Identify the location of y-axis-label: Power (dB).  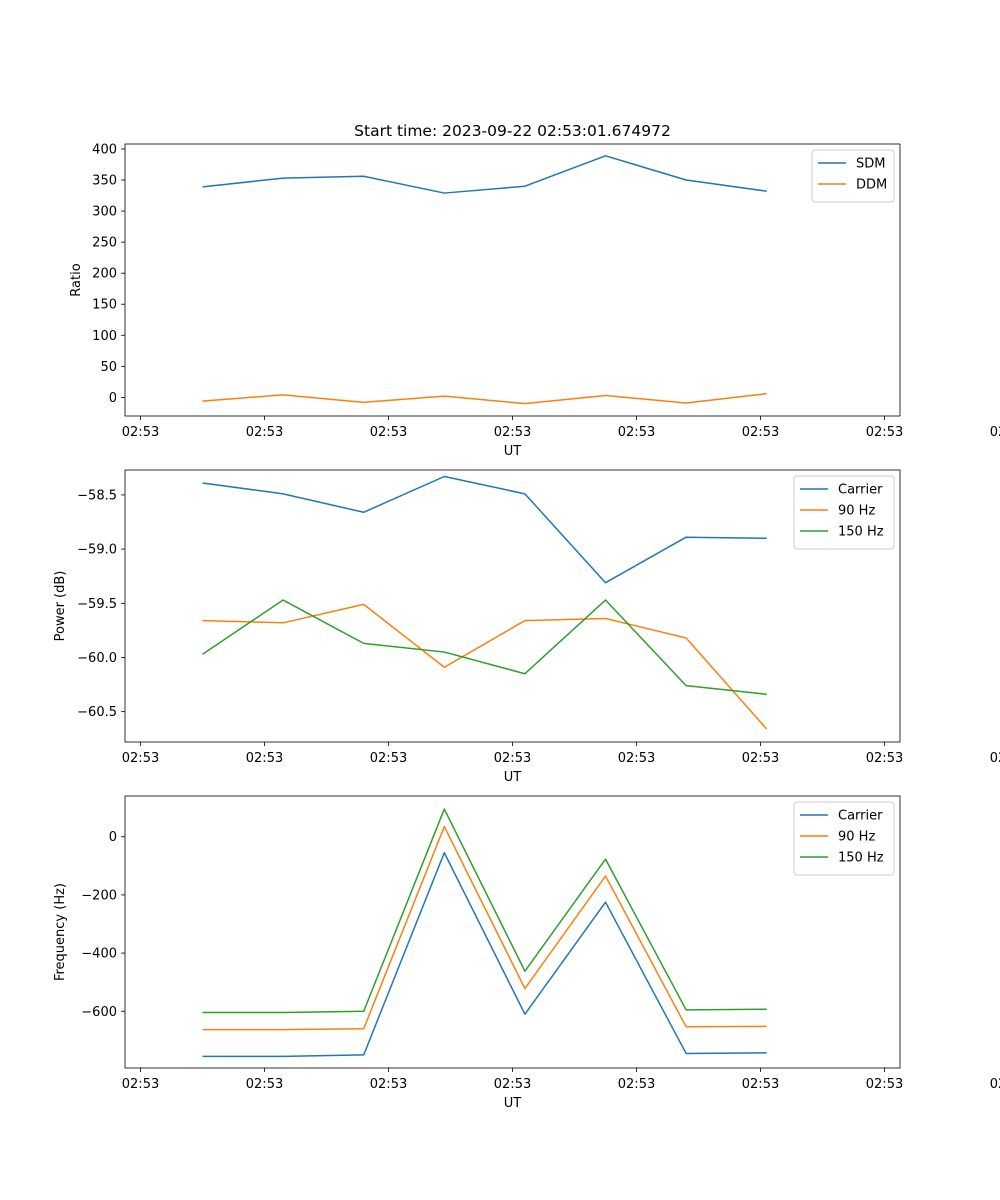
(60, 606).